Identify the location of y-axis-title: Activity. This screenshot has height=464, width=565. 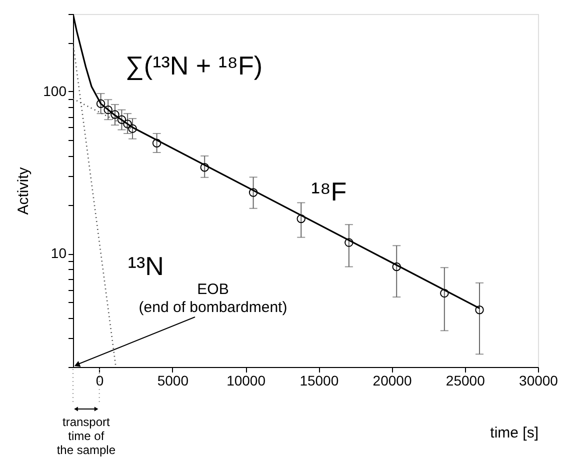
(23, 190).